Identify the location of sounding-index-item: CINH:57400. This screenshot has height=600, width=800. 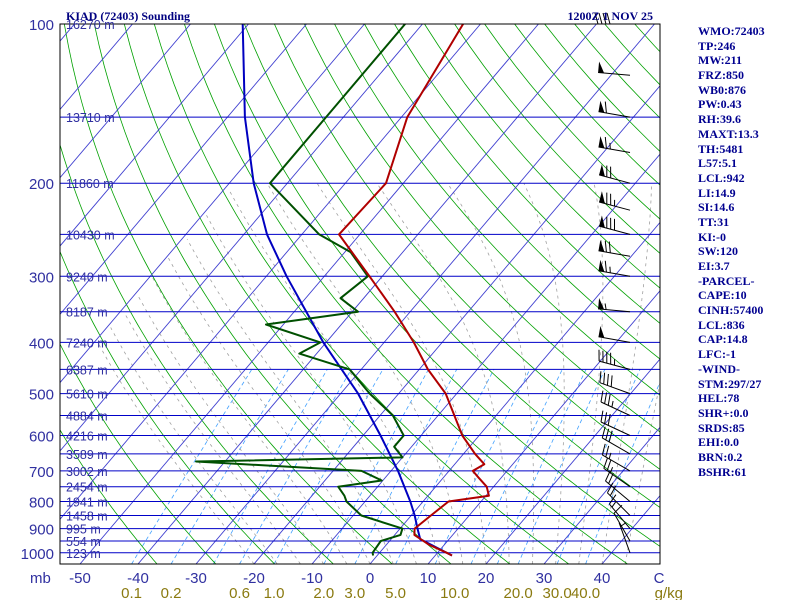
(731, 310).